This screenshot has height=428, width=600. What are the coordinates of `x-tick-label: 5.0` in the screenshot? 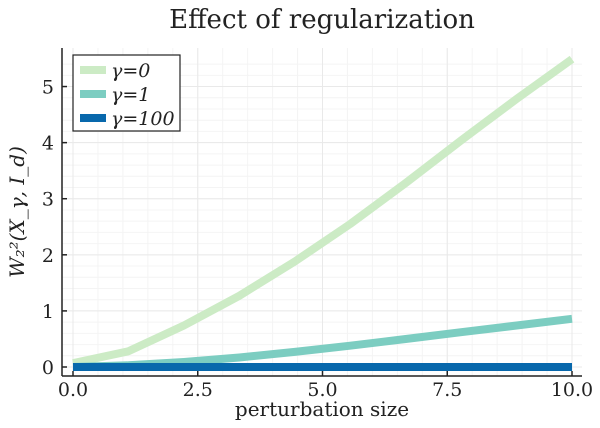 It's located at (322, 390).